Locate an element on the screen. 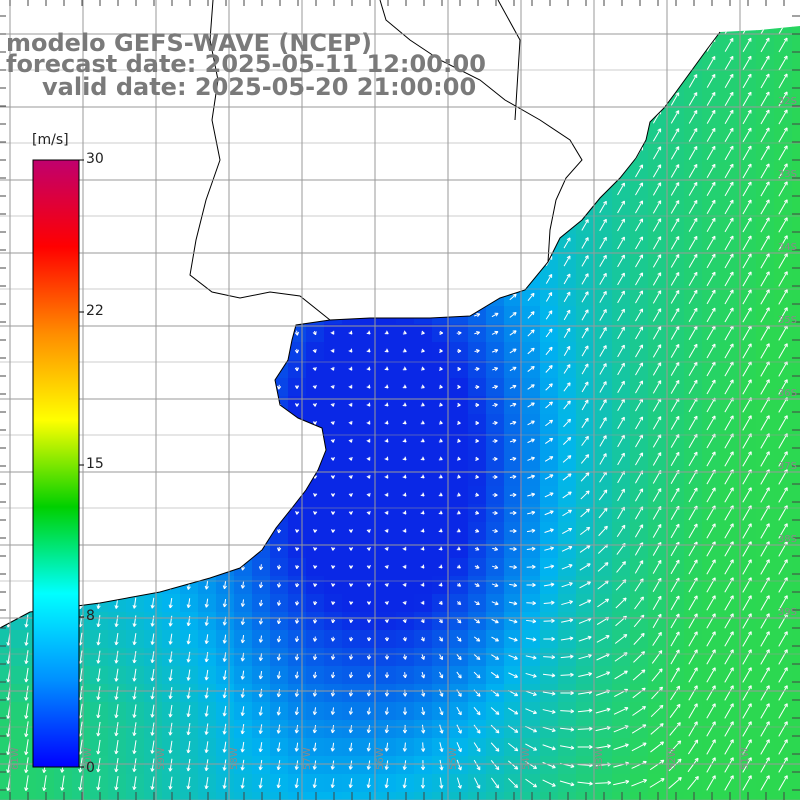 The height and width of the screenshot is (800, 800). lon-label: 57W is located at coordinates (307, 758).